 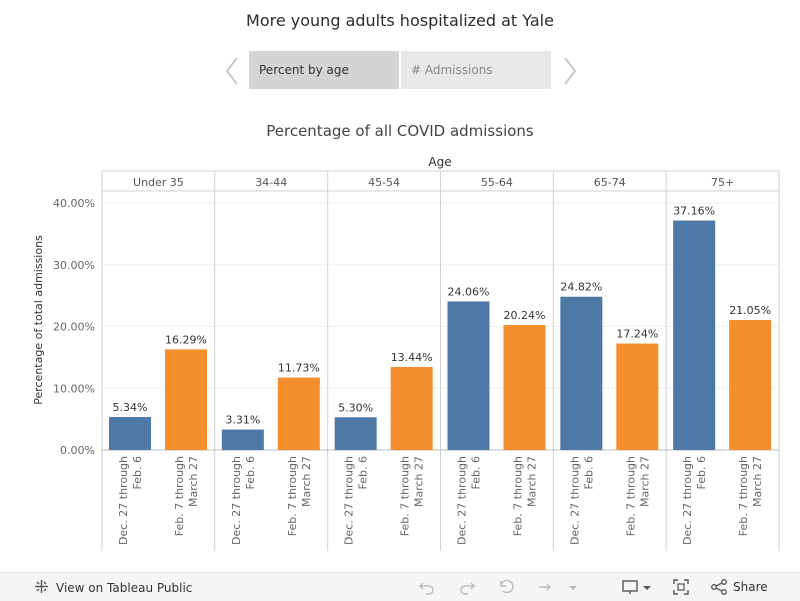 What do you see at coordinates (355, 407) in the screenshot?
I see `bar-value-label: 5.30%` at bounding box center [355, 407].